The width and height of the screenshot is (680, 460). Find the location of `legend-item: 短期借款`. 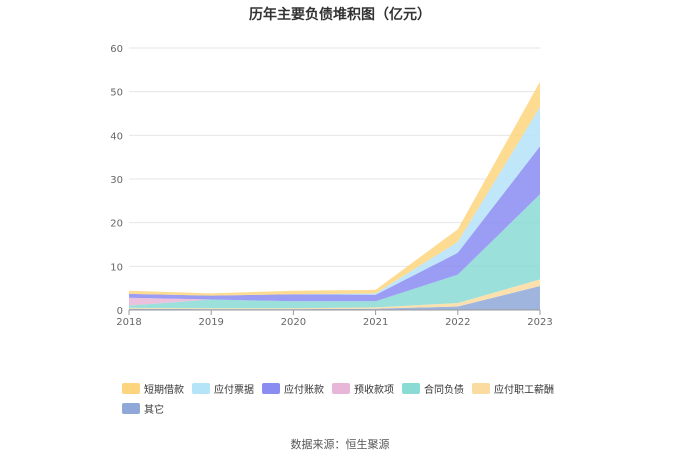

legend-item: 短期借款 is located at coordinates (157, 388).